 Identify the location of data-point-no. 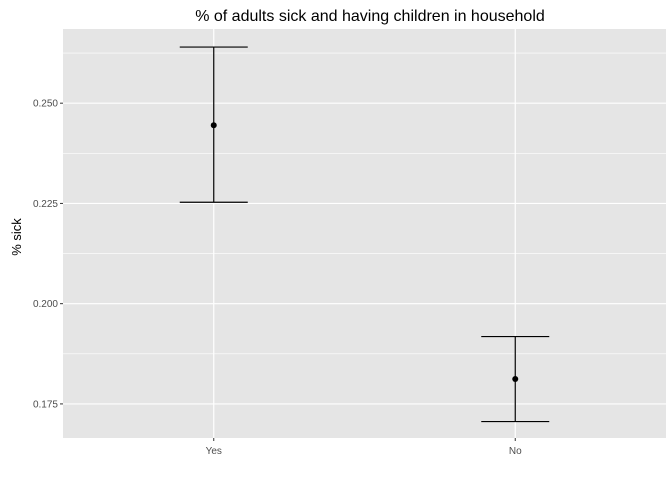
(515, 379).